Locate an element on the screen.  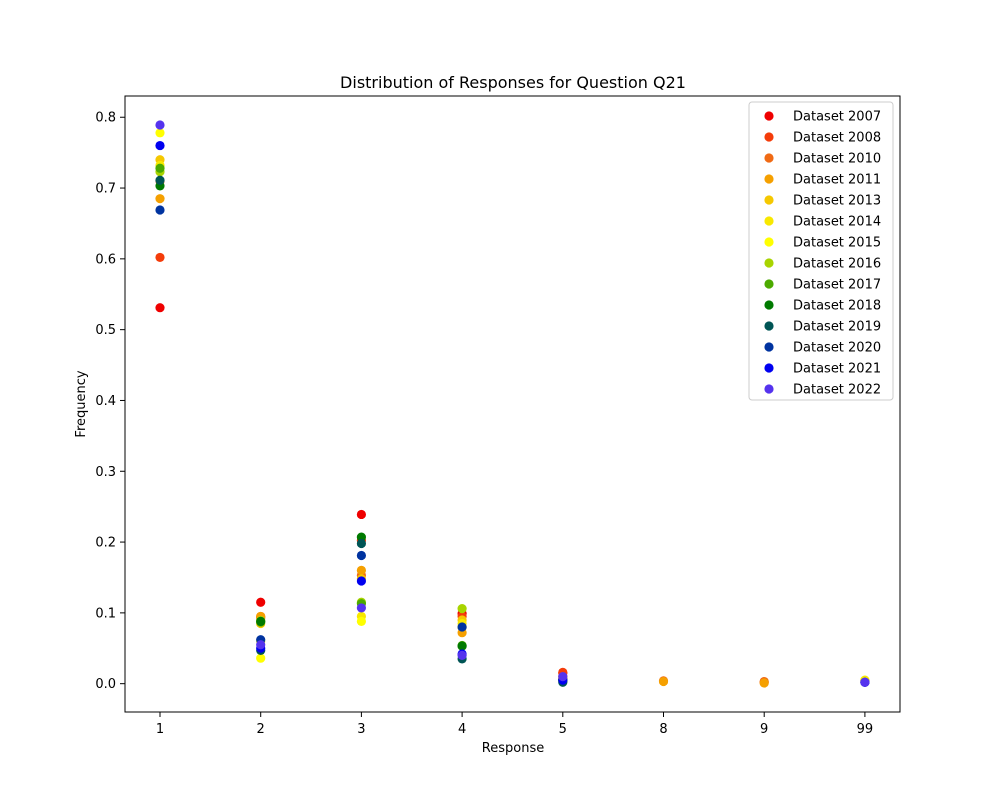
legend-entry: Dataset 2020 is located at coordinates (837, 348).